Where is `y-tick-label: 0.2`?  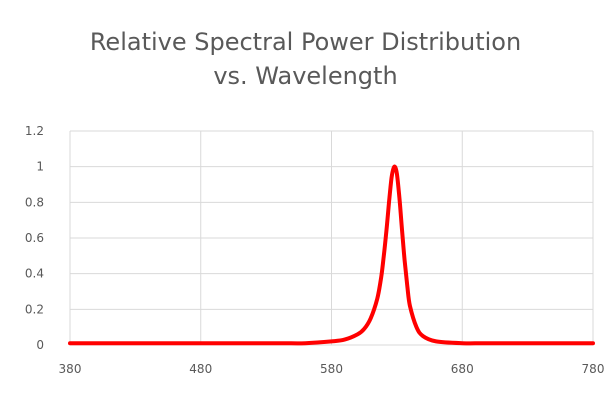 y-tick-label: 0.2 is located at coordinates (34, 309).